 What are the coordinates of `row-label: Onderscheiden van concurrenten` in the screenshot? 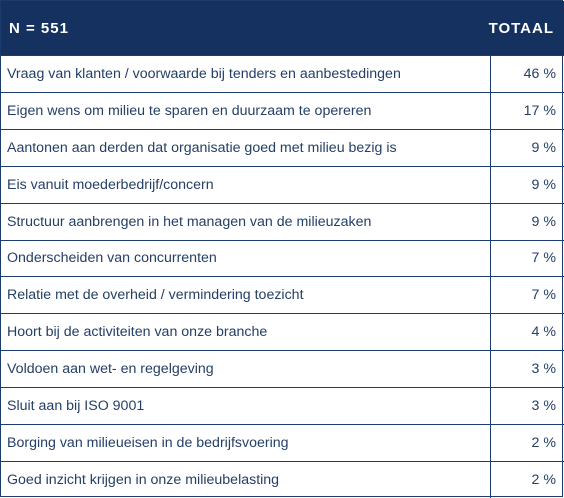 It's located at (246, 258).